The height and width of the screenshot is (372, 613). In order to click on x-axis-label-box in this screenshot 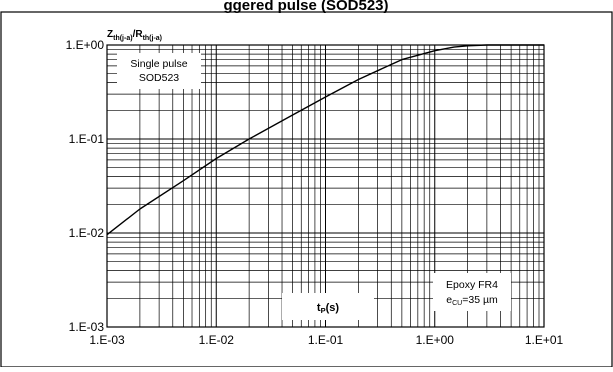, I will do `click(328, 306)`.